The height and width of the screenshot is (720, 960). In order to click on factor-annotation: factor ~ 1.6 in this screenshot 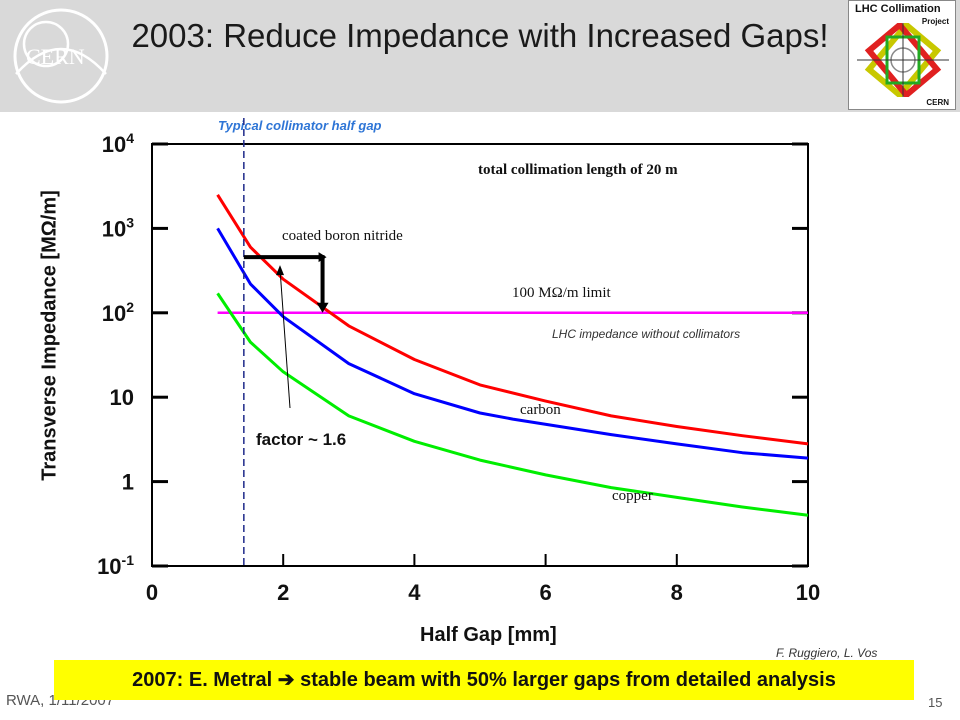, I will do `click(301, 439)`.